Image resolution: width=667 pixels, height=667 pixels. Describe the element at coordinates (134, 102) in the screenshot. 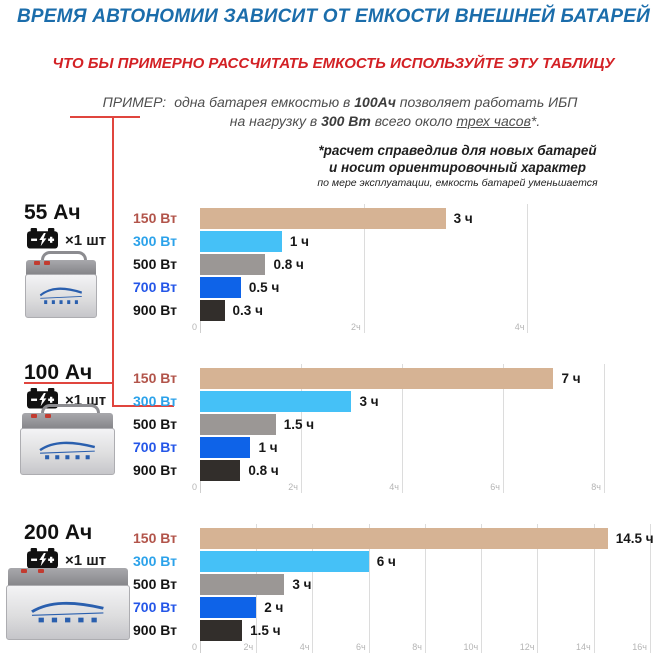

I see `example-label: ПРИМЕР:` at that location.